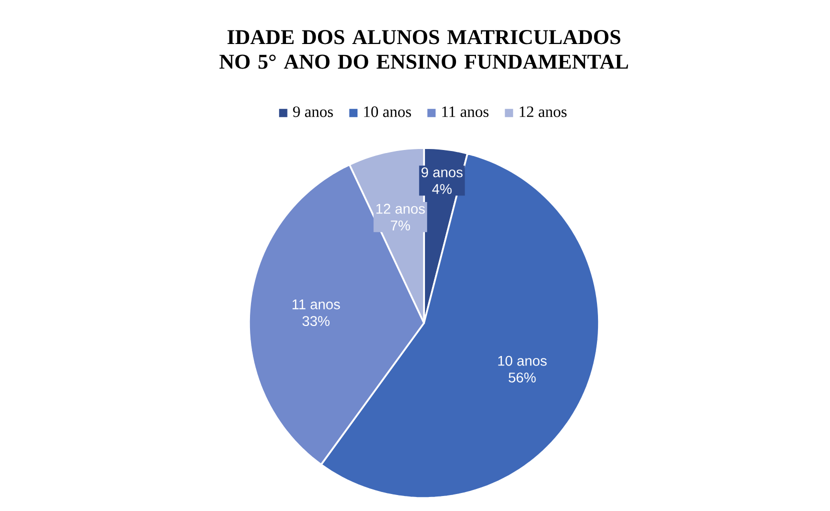  What do you see at coordinates (316, 305) in the screenshot?
I see `slice-label: 11 anos` at bounding box center [316, 305].